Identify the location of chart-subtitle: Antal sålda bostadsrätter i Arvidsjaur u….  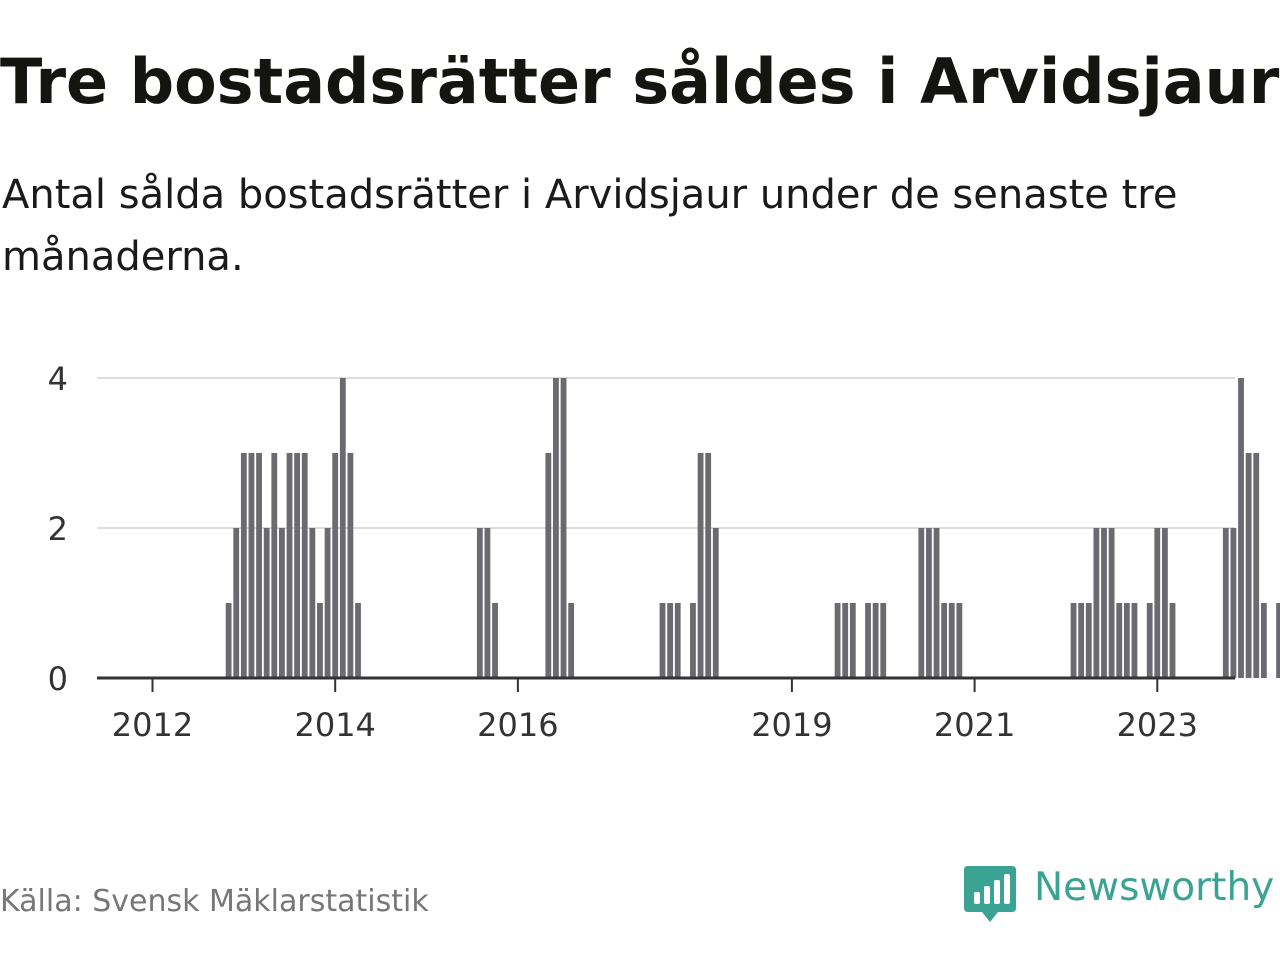
(590, 226).